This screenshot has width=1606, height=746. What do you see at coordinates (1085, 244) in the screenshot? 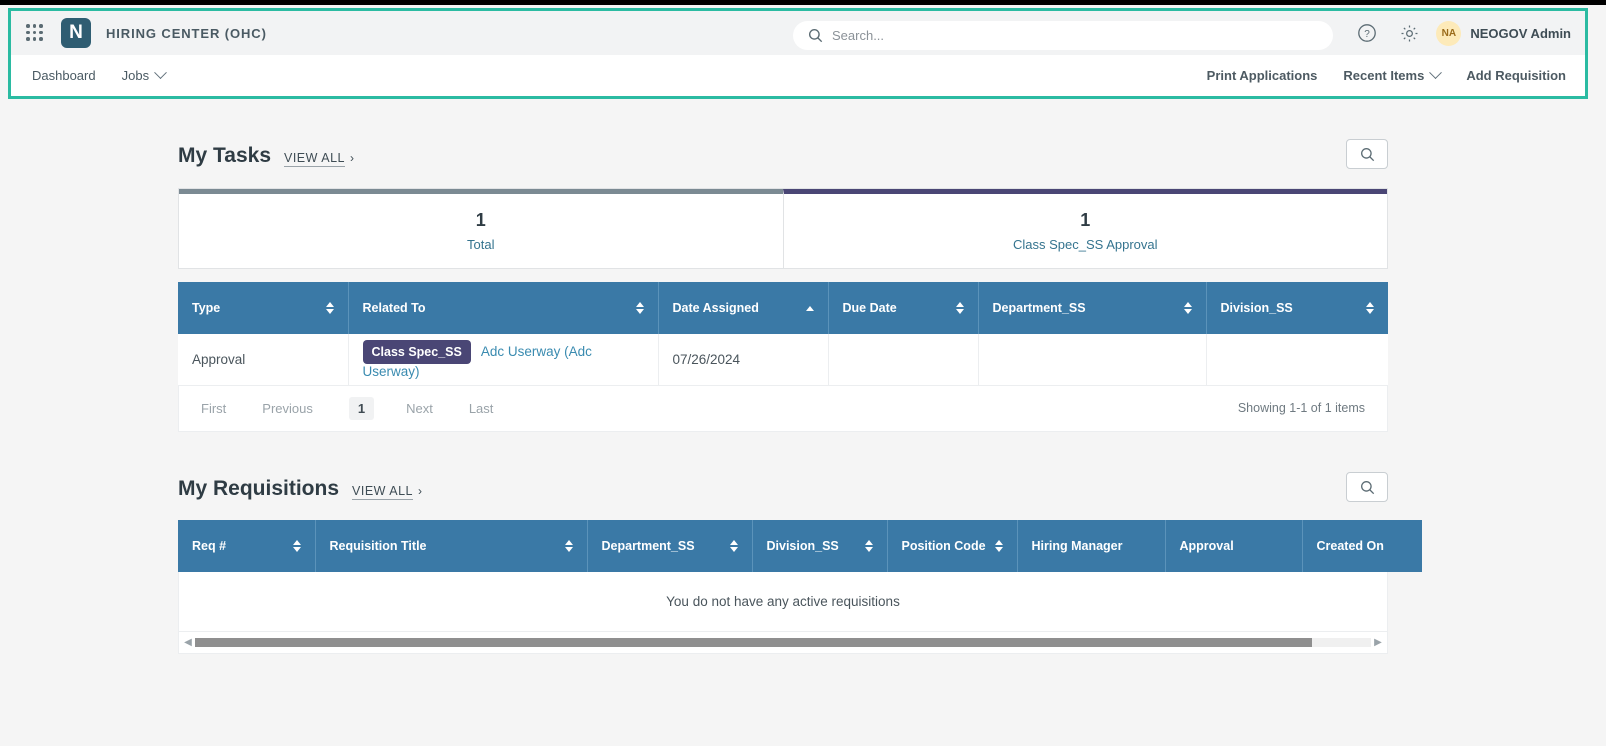
I see `tile-label: Class Spec_SS Approval` at bounding box center [1085, 244].